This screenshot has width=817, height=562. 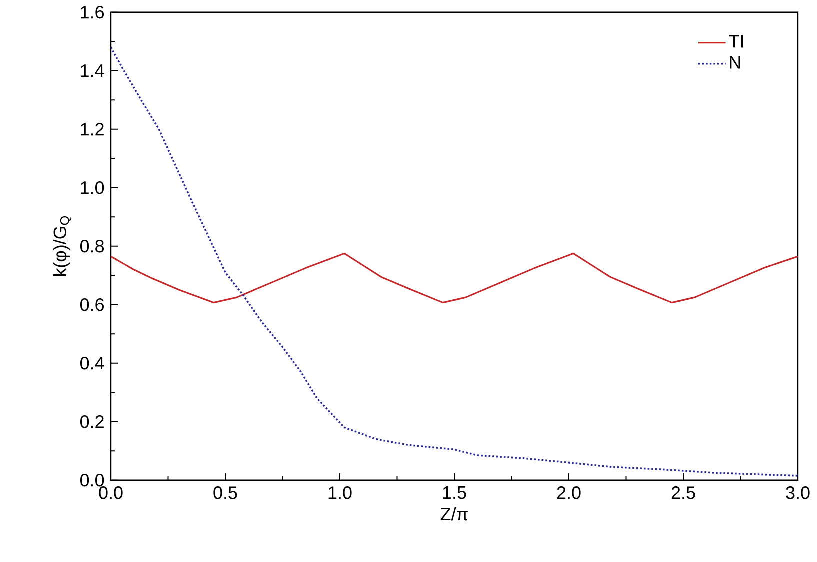 What do you see at coordinates (340, 493) in the screenshot?
I see `x-tick-label: 1.0` at bounding box center [340, 493].